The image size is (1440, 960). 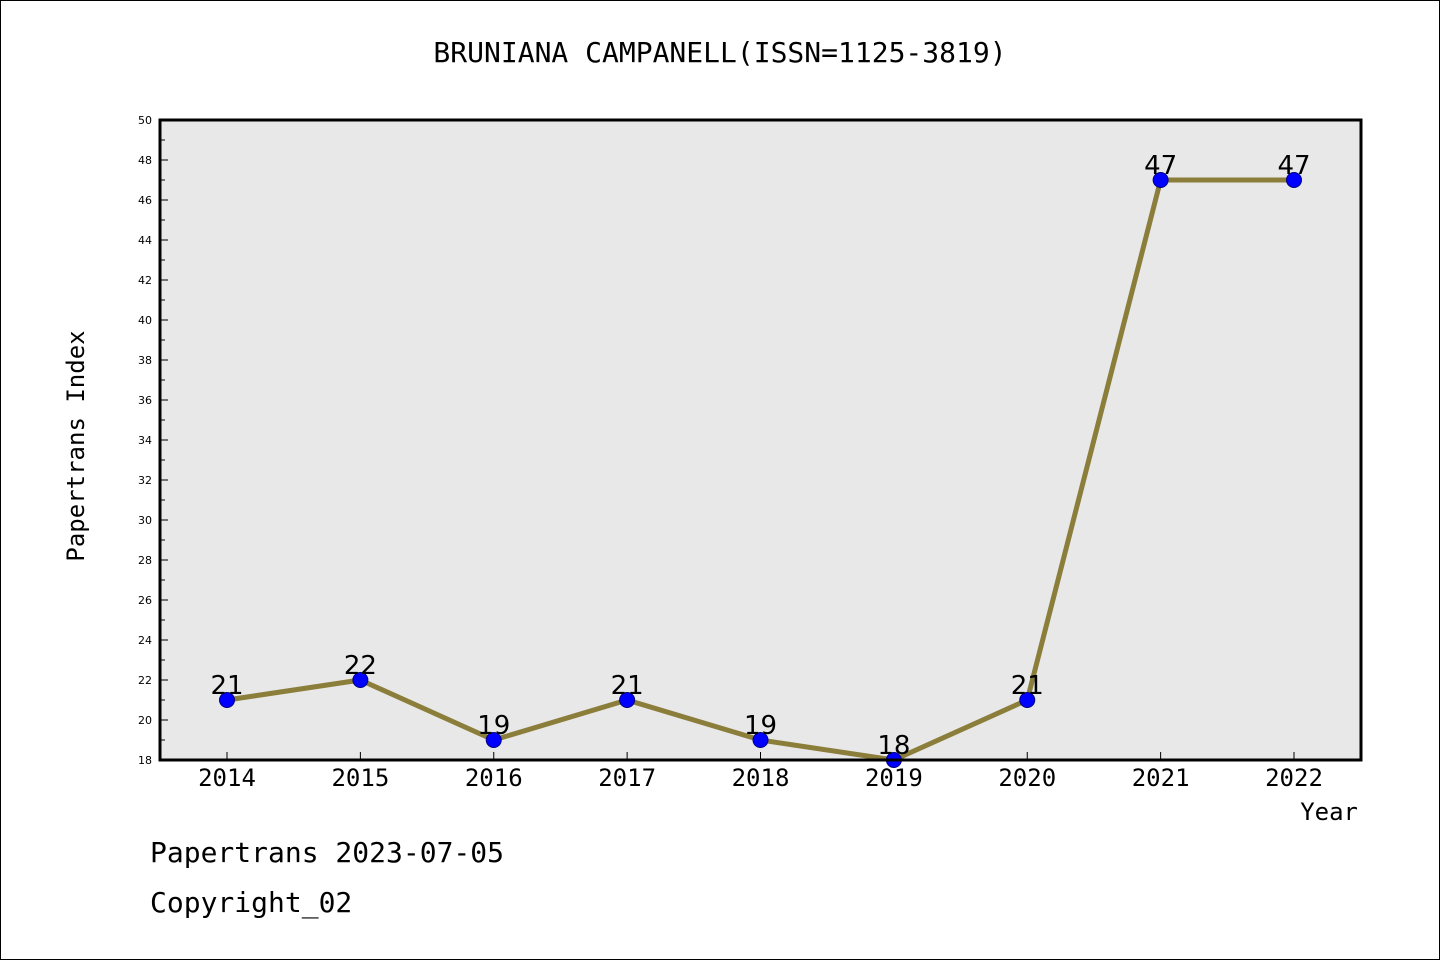 I want to click on y-axis-label: Papertrans Index, so click(x=76, y=445).